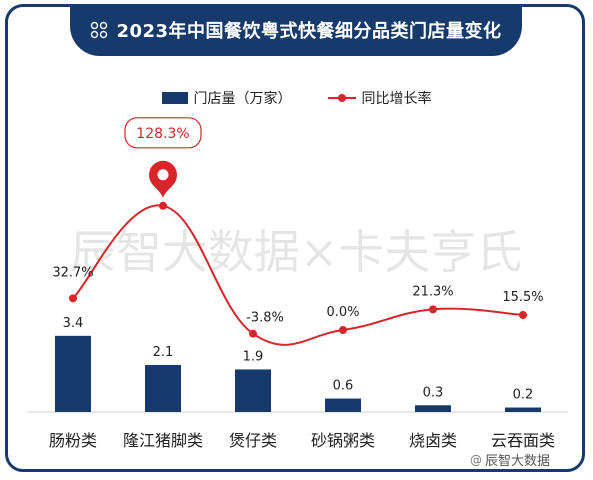  Describe the element at coordinates (73, 323) in the screenshot. I see `bar-value-label: 3.4` at that location.